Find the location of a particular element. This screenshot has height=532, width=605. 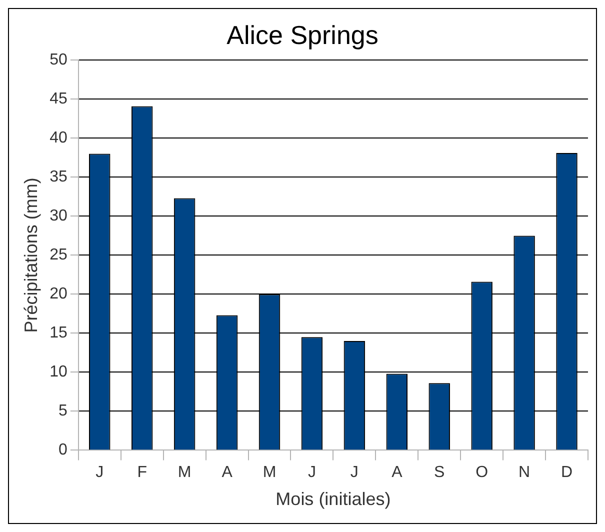

y-axis-title: Précipitations (mm) is located at coordinates (30, 255).